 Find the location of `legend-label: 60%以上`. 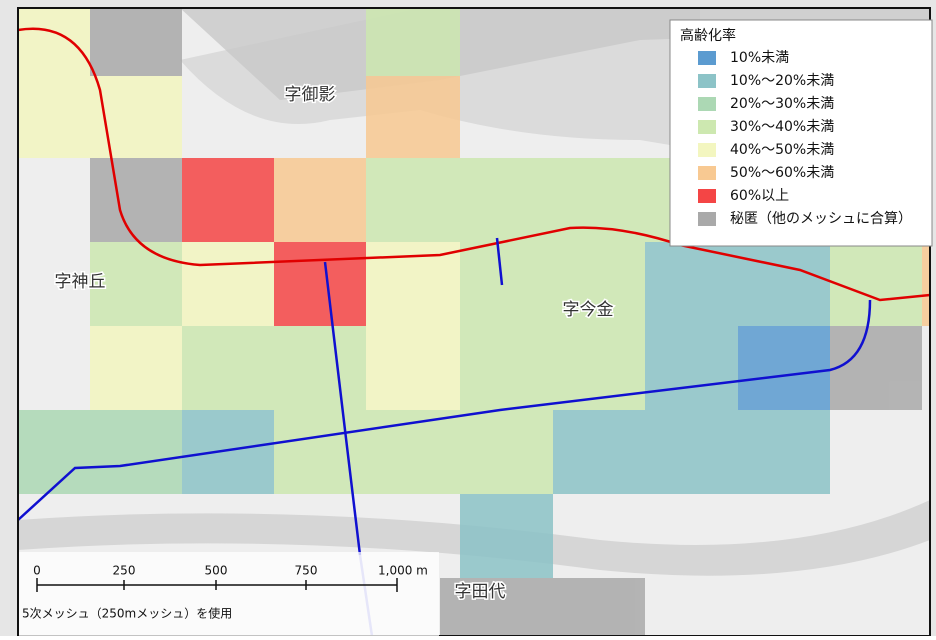

legend-label: 60%以上 is located at coordinates (759, 196).